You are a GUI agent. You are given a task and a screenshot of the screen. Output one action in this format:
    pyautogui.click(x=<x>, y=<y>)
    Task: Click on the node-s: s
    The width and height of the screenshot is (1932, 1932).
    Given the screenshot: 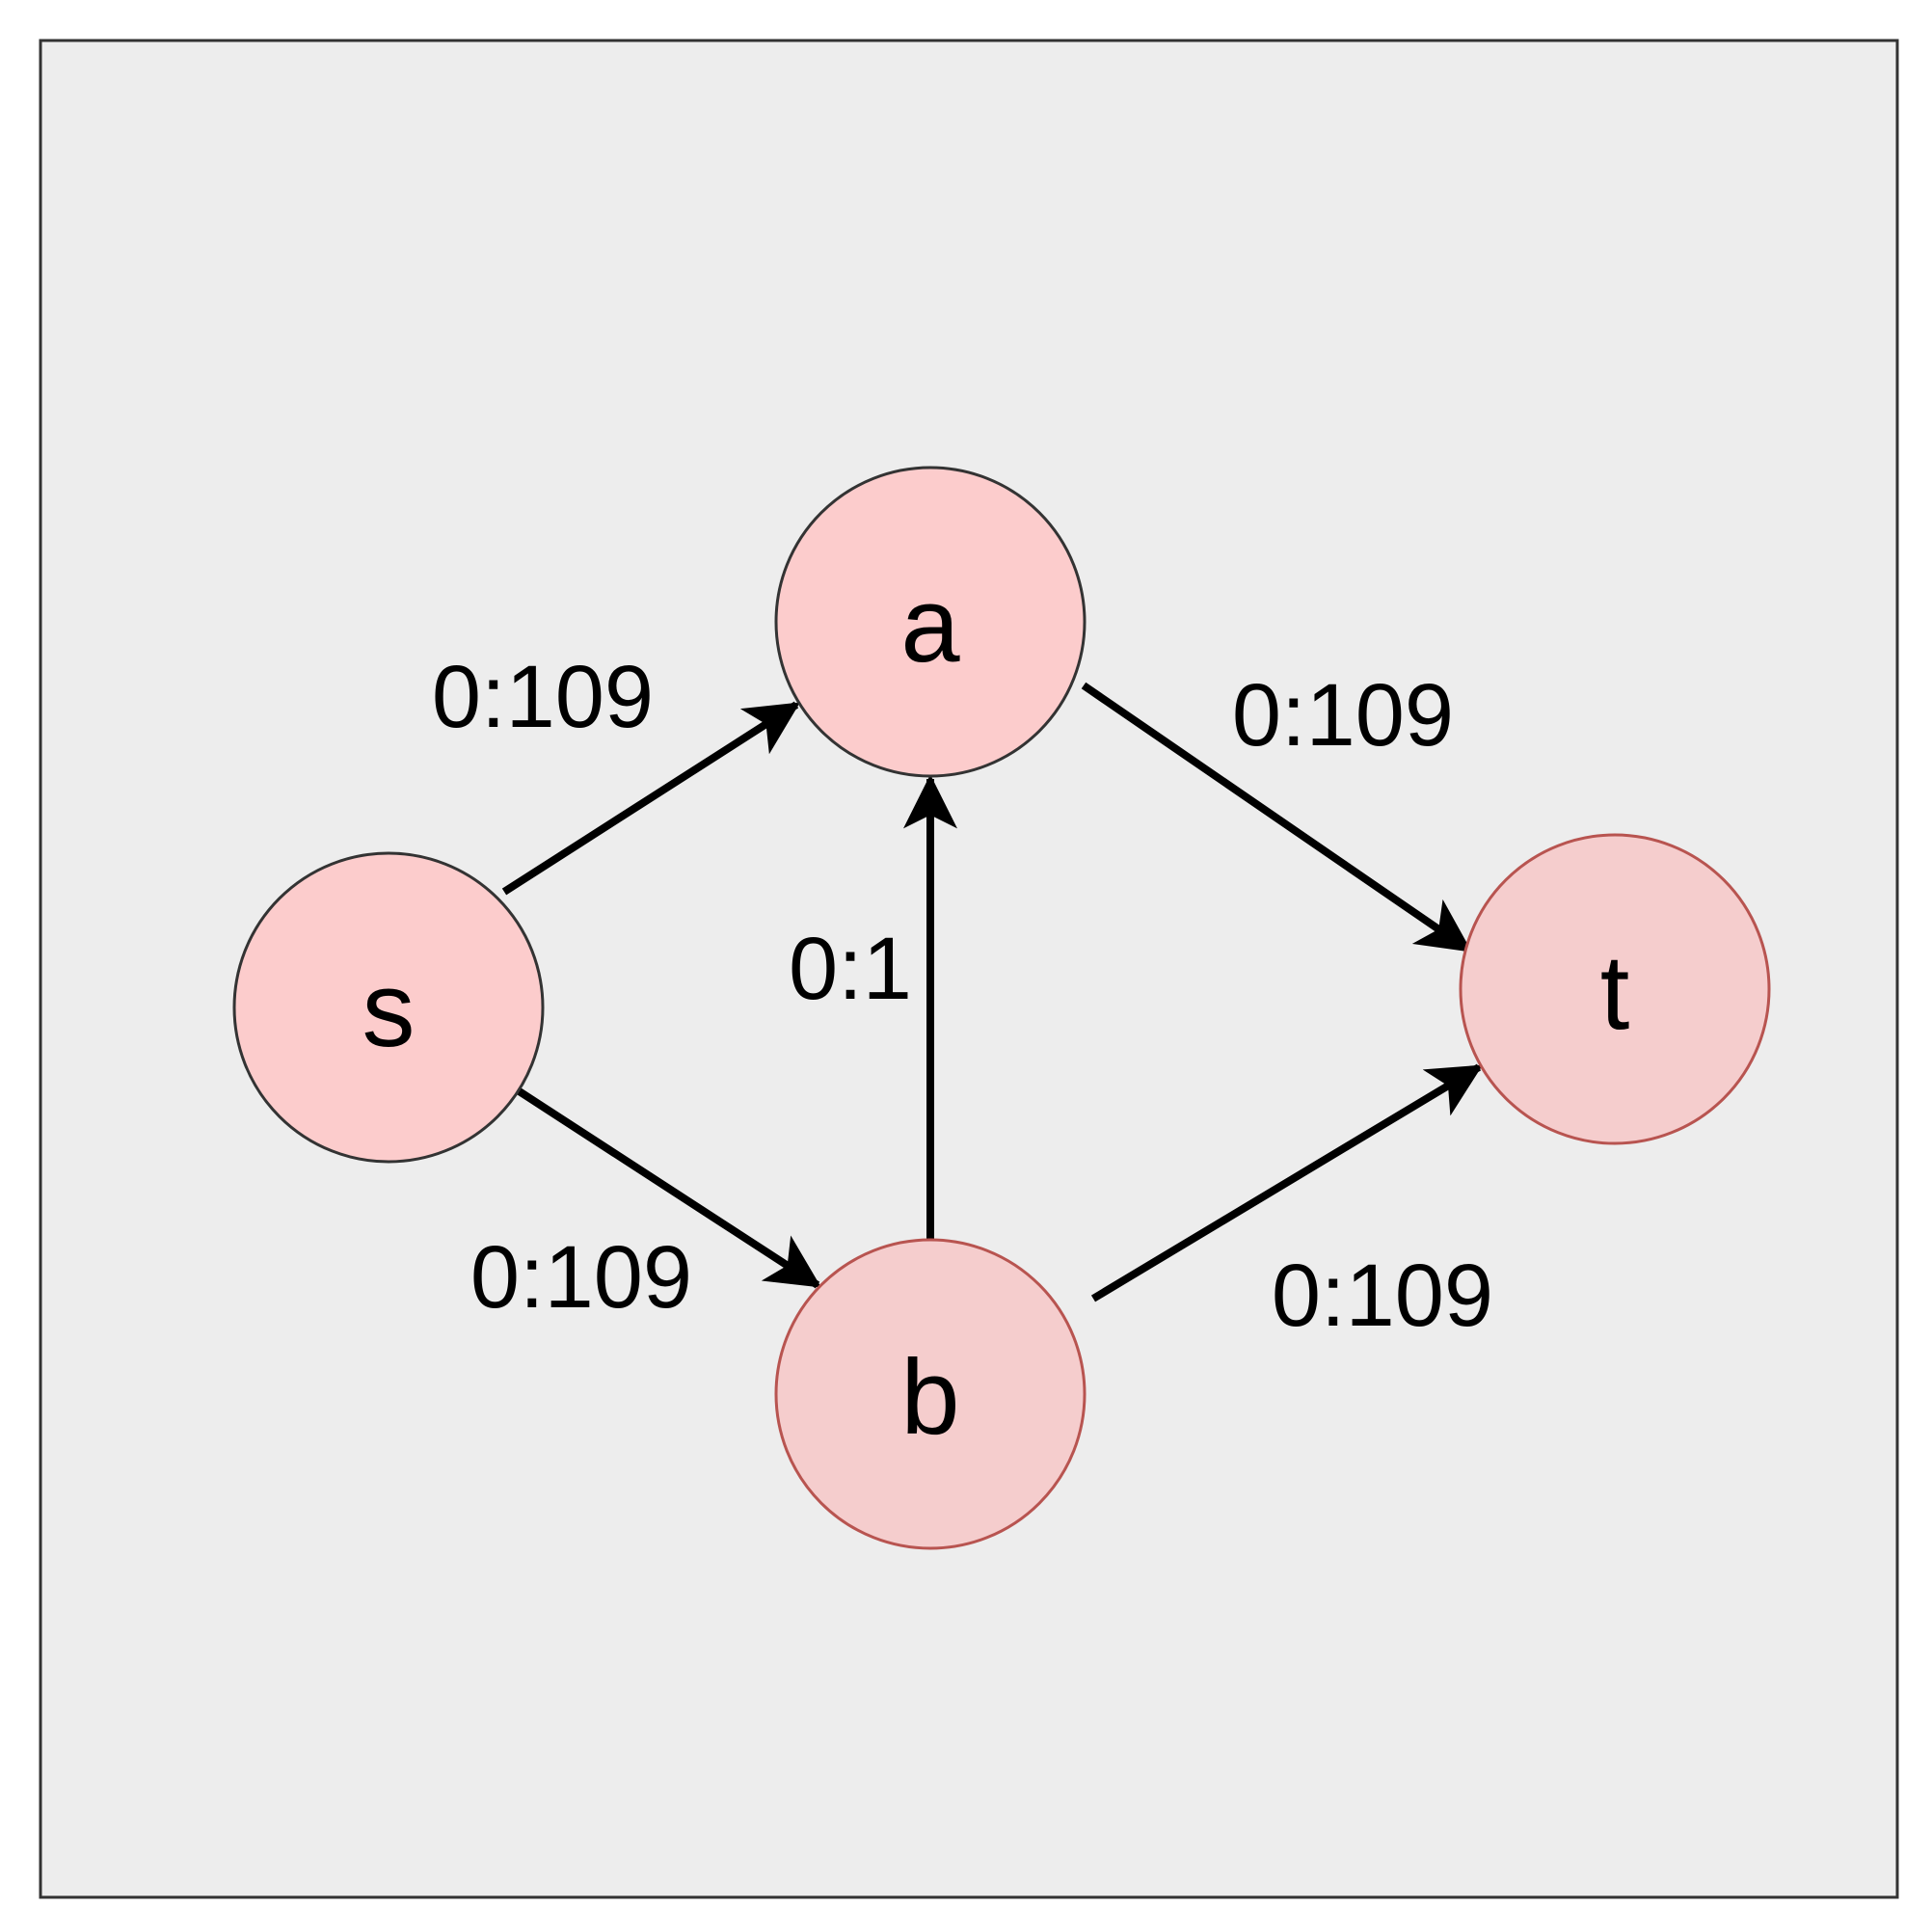 What is the action you would take?
    pyautogui.click(x=389, y=1008)
    